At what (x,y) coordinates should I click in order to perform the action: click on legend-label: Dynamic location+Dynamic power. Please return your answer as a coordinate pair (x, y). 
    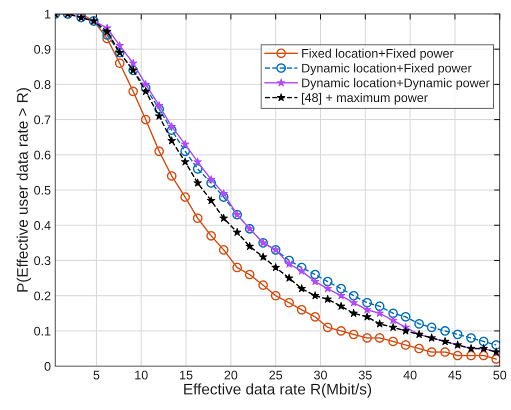
    Looking at the image, I should click on (396, 84).